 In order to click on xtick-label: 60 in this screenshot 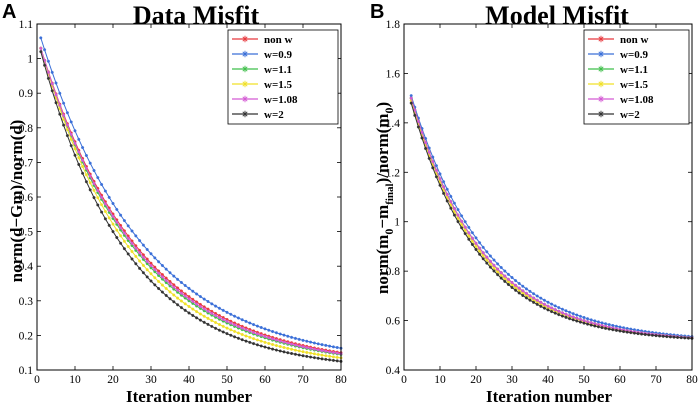, I will do `click(620, 380)`.